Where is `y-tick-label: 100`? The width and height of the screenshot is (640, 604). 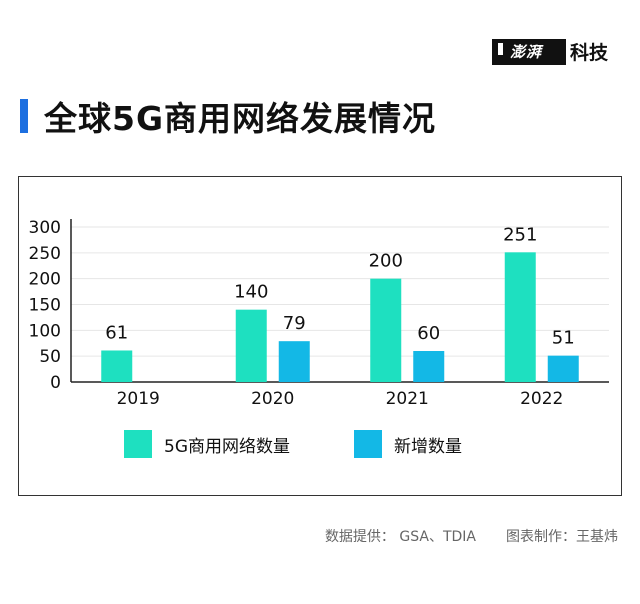
y-tick-label: 100 is located at coordinates (45, 331).